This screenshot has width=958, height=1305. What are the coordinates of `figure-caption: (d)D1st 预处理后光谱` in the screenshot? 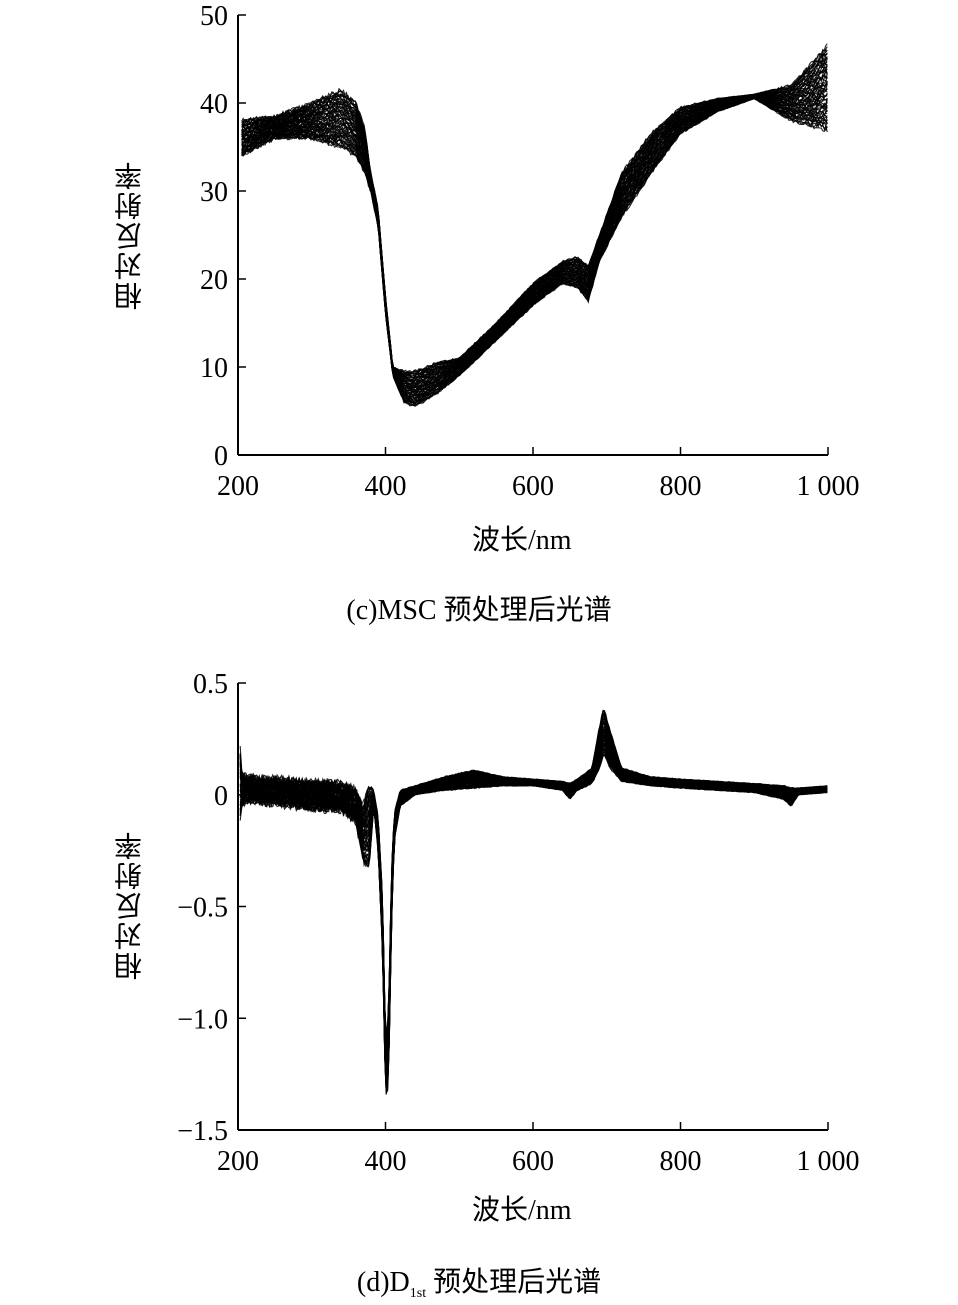 It's located at (479, 1281).